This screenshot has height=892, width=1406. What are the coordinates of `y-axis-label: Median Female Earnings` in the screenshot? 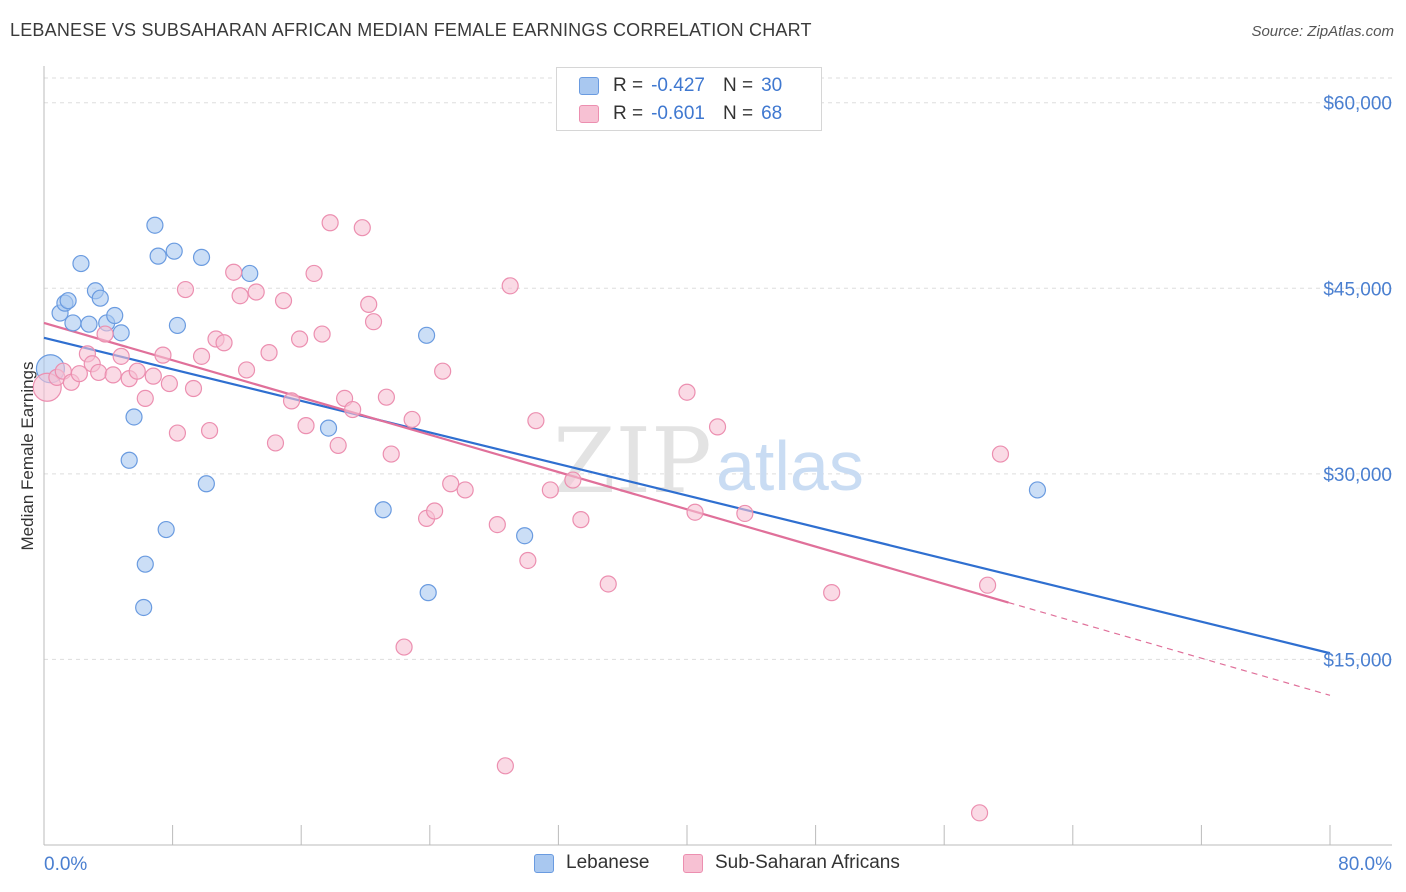 It's located at (27, 456).